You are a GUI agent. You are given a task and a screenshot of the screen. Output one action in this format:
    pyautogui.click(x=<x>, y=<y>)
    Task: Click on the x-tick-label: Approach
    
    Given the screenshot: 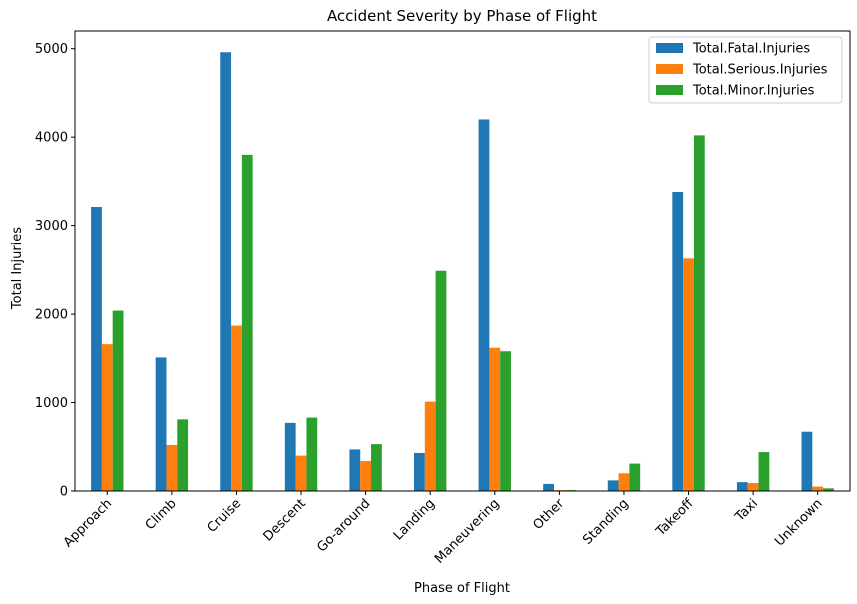 What is the action you would take?
    pyautogui.click(x=88, y=523)
    